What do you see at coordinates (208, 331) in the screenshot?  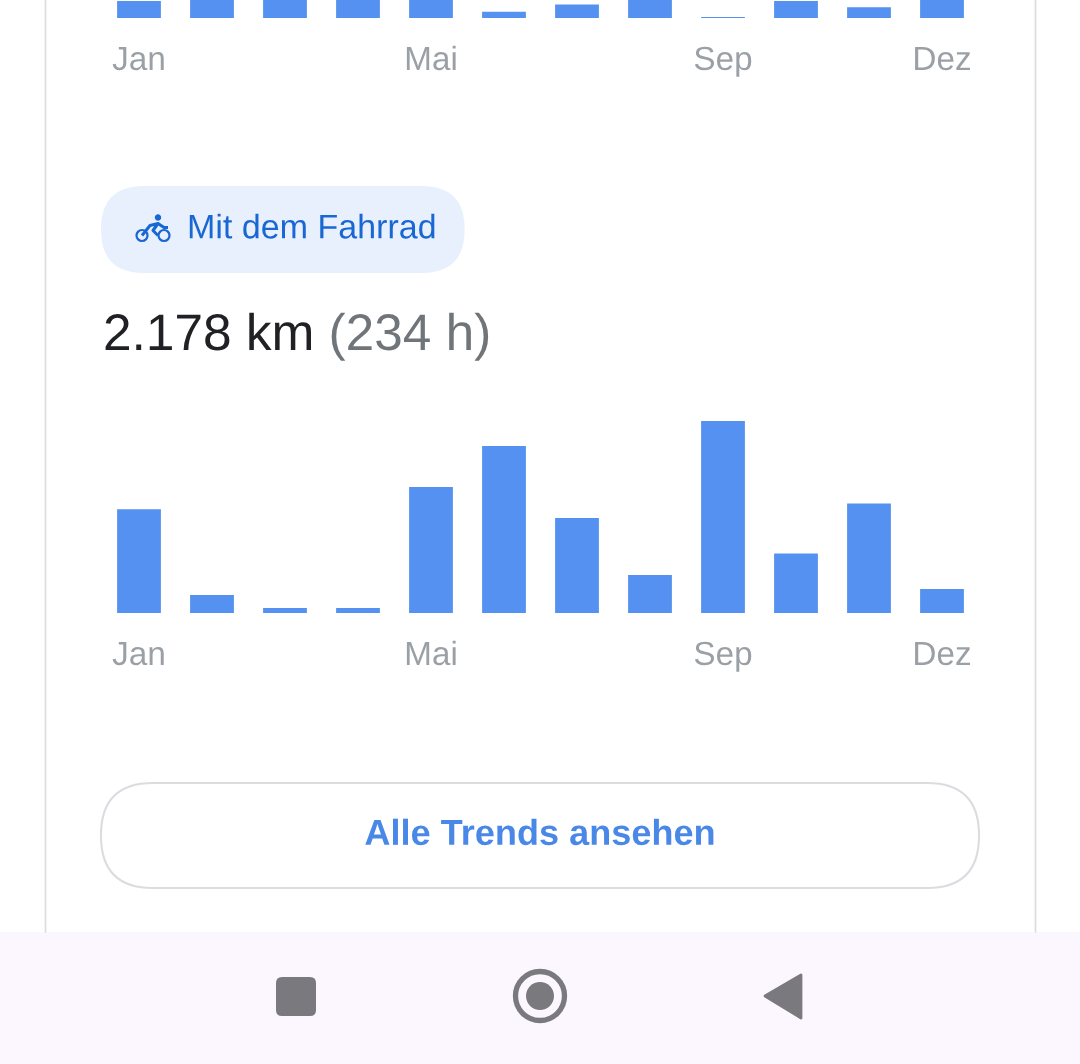 I see `chart-subtitle: 2.178 km` at bounding box center [208, 331].